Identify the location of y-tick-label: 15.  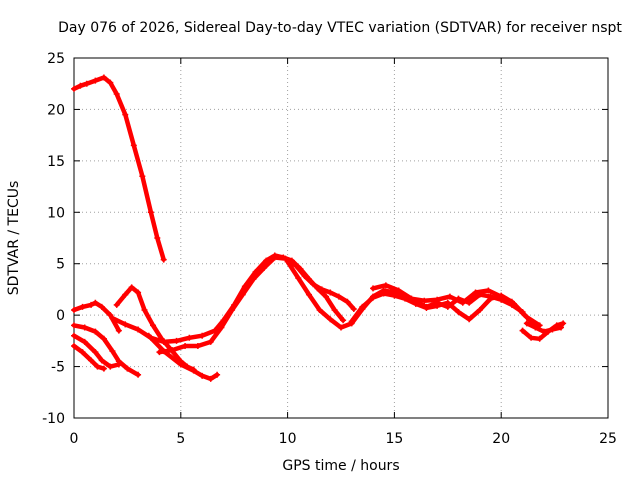
(56, 162).